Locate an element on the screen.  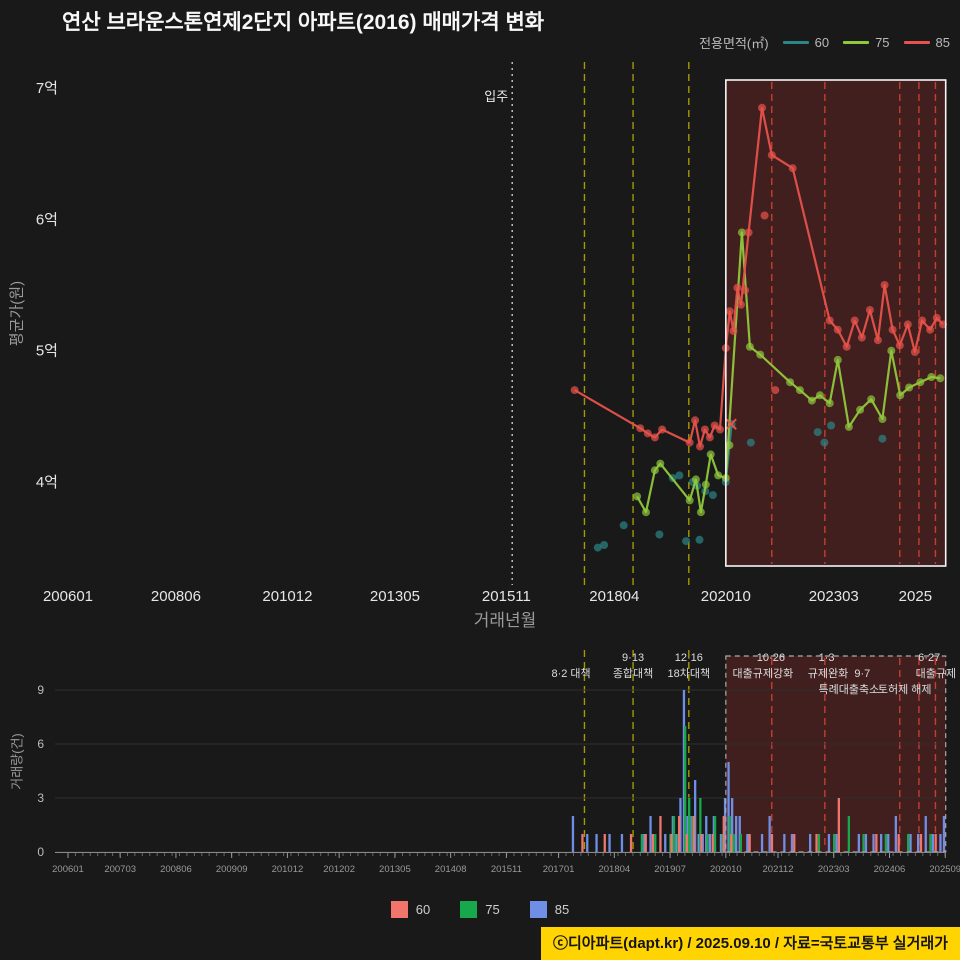
price-ytick-label: 5억 is located at coordinates (47, 351).